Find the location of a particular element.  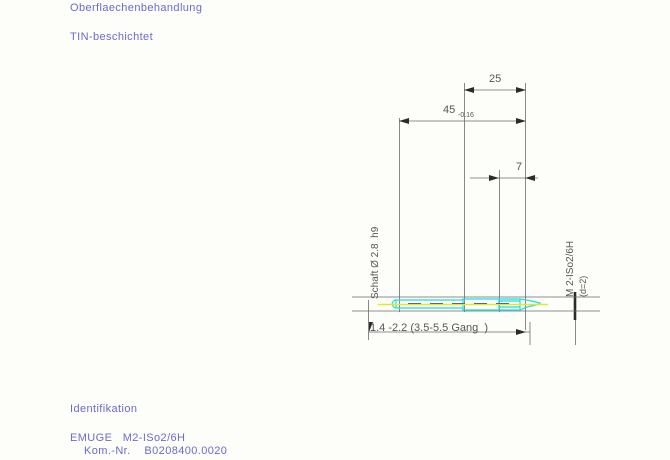

identification-line-2: Kom.-Nr. B0208400.0020 is located at coordinates (156, 451).